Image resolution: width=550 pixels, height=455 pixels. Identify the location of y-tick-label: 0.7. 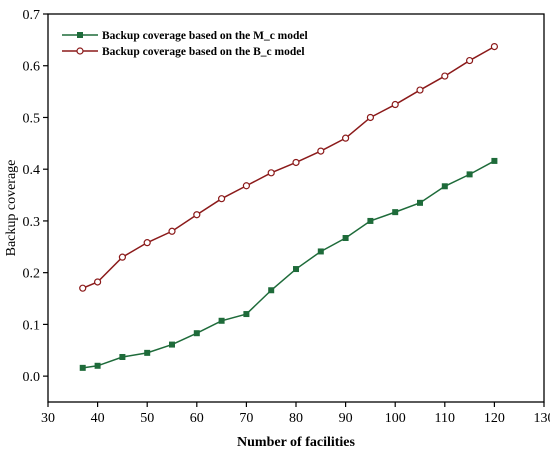
(32, 15).